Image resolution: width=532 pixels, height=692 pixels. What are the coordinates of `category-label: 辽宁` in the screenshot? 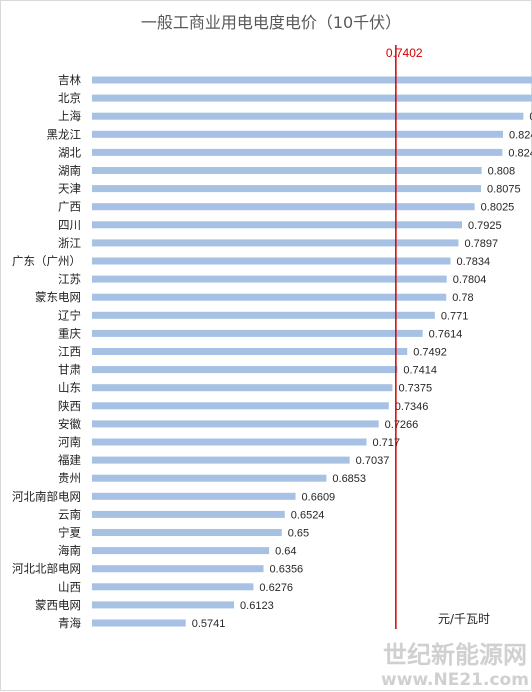 It's located at (69, 315).